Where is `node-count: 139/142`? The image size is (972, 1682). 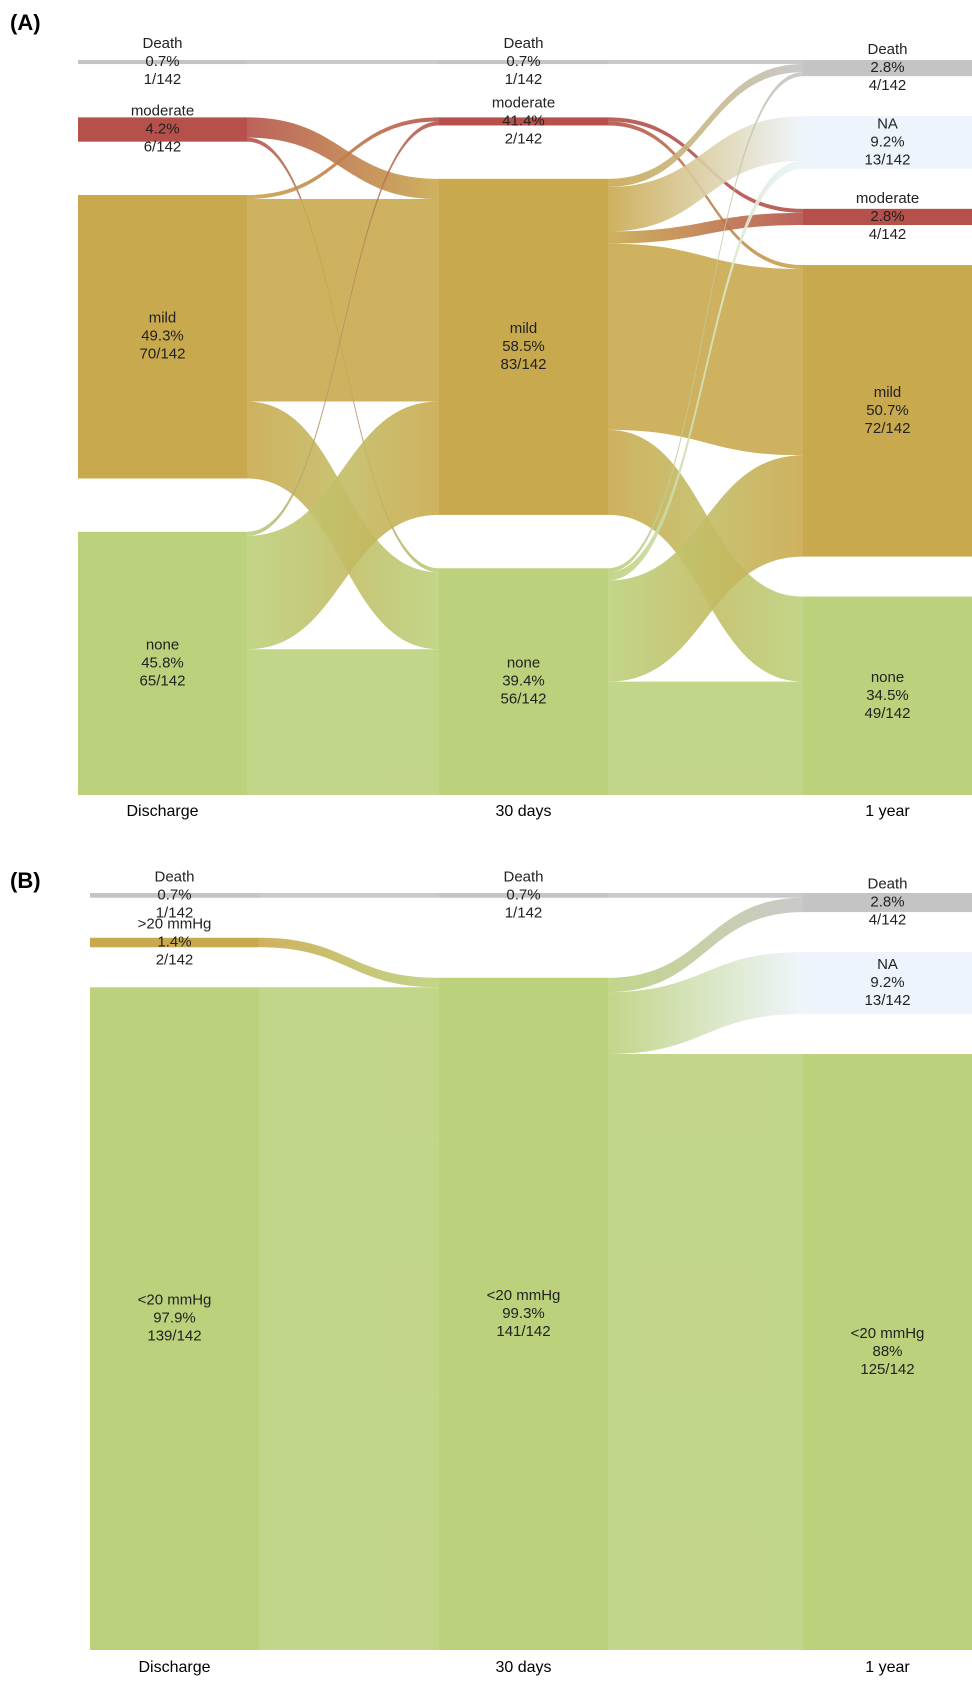 node-count: 139/142 is located at coordinates (174, 1336).